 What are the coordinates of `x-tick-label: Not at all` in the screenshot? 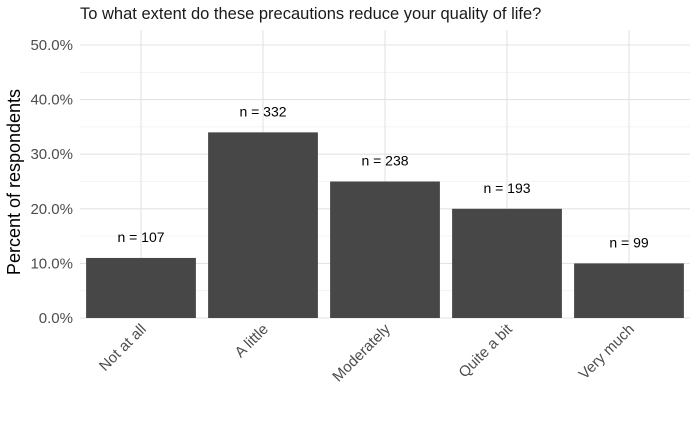 It's located at (123, 348).